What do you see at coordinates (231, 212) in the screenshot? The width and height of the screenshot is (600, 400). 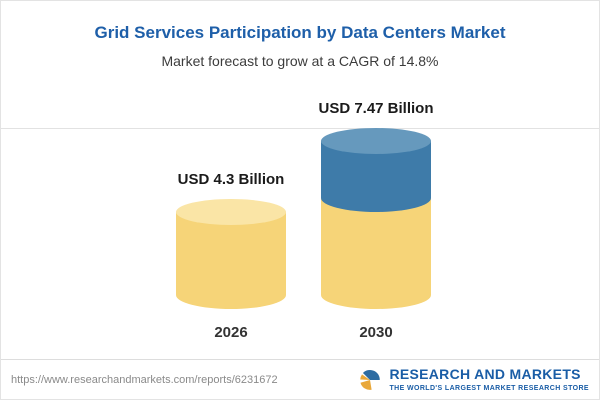 I see `bar-2026-cap` at bounding box center [231, 212].